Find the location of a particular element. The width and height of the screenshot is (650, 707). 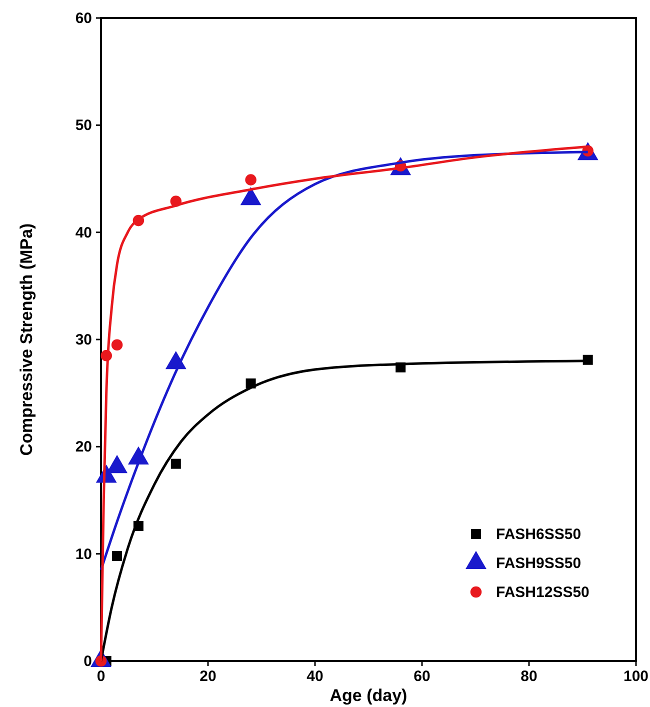

y-tick-label: 30 is located at coordinates (83, 340).